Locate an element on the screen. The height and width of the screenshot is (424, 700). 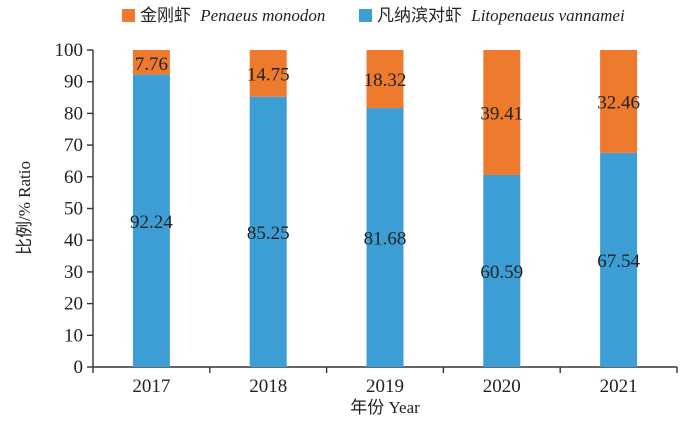
bar-penaeus-2018 is located at coordinates (268, 73).